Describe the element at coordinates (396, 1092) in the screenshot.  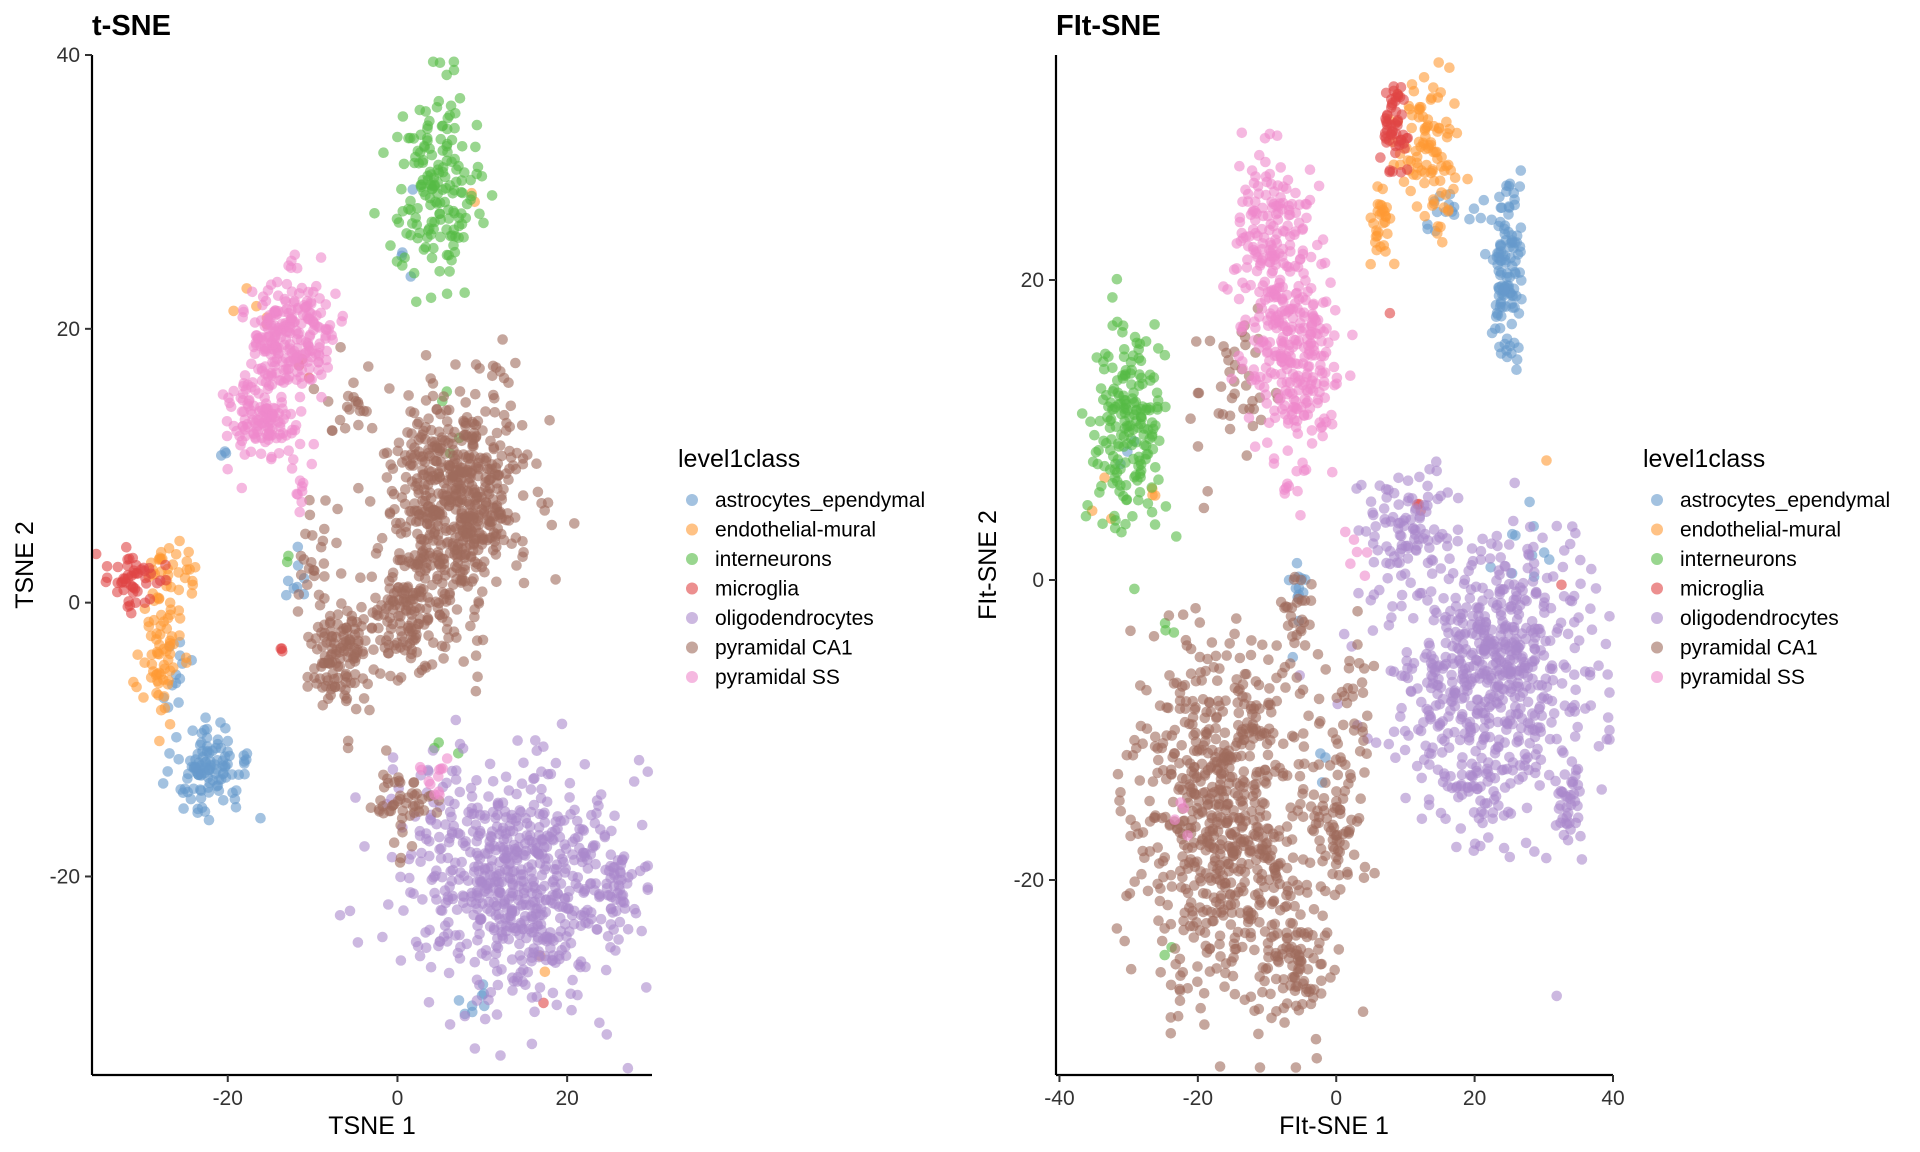
I see `x-ticks: -20 0 20` at that location.